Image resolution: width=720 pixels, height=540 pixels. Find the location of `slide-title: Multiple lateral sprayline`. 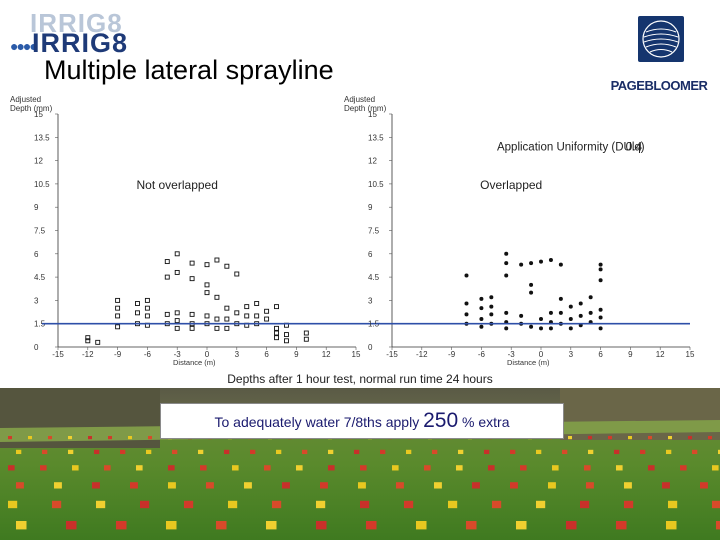

slide-title: Multiple lateral sprayline is located at coordinates (189, 70).